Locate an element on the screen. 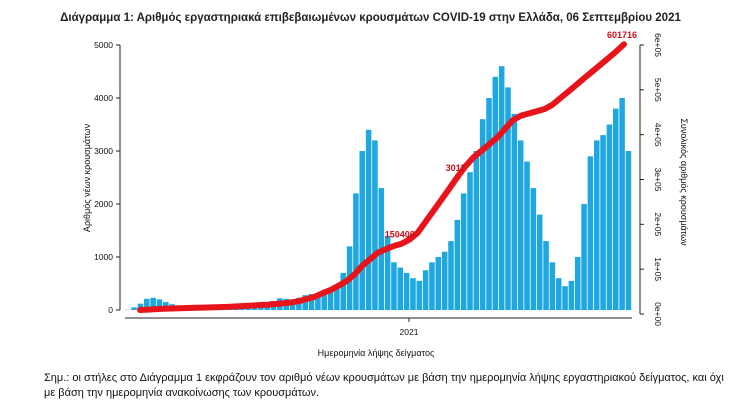 The image size is (741, 406). cumulative-point-label: 150406 is located at coordinates (400, 235).